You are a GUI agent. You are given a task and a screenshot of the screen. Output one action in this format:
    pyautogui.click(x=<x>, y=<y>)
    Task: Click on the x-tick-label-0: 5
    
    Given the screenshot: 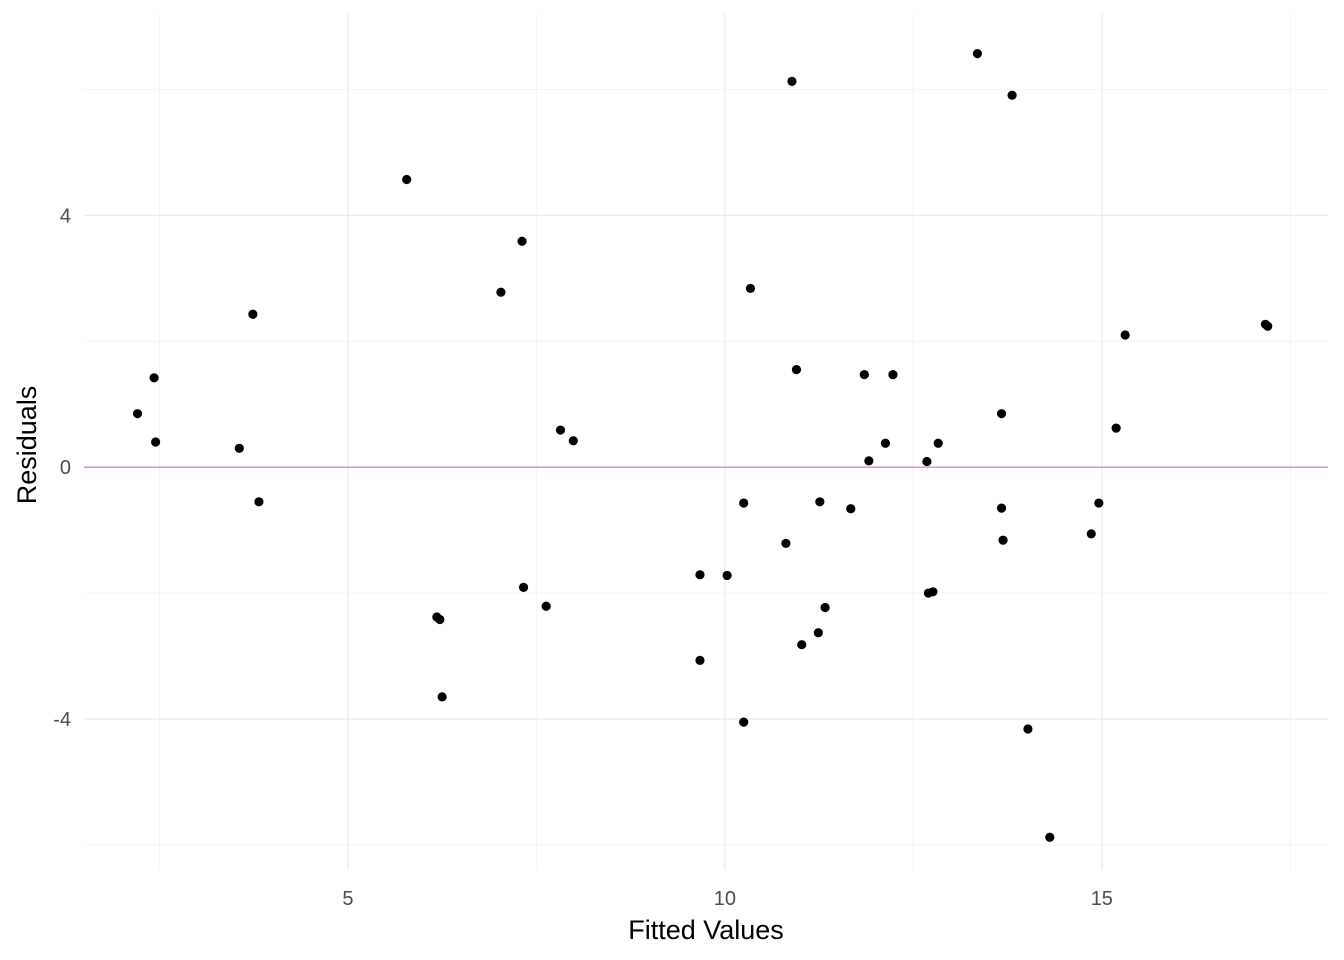 What is the action you would take?
    pyautogui.click(x=347, y=899)
    